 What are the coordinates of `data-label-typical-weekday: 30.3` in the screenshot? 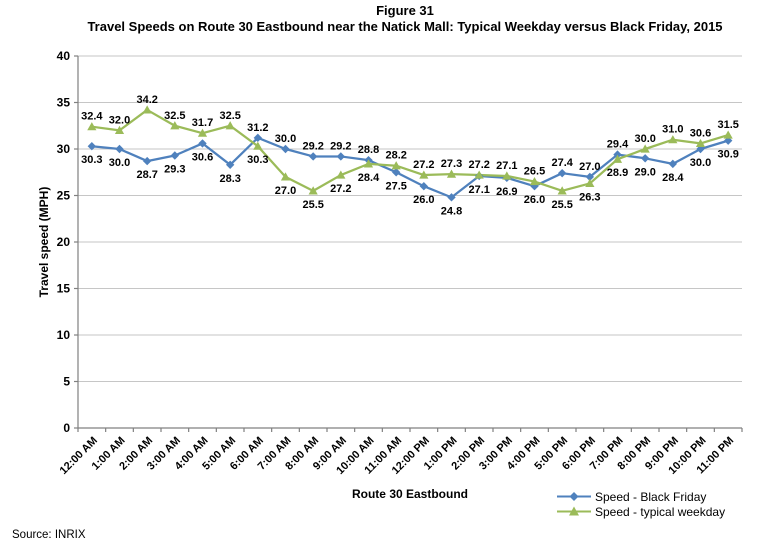 It's located at (257, 160).